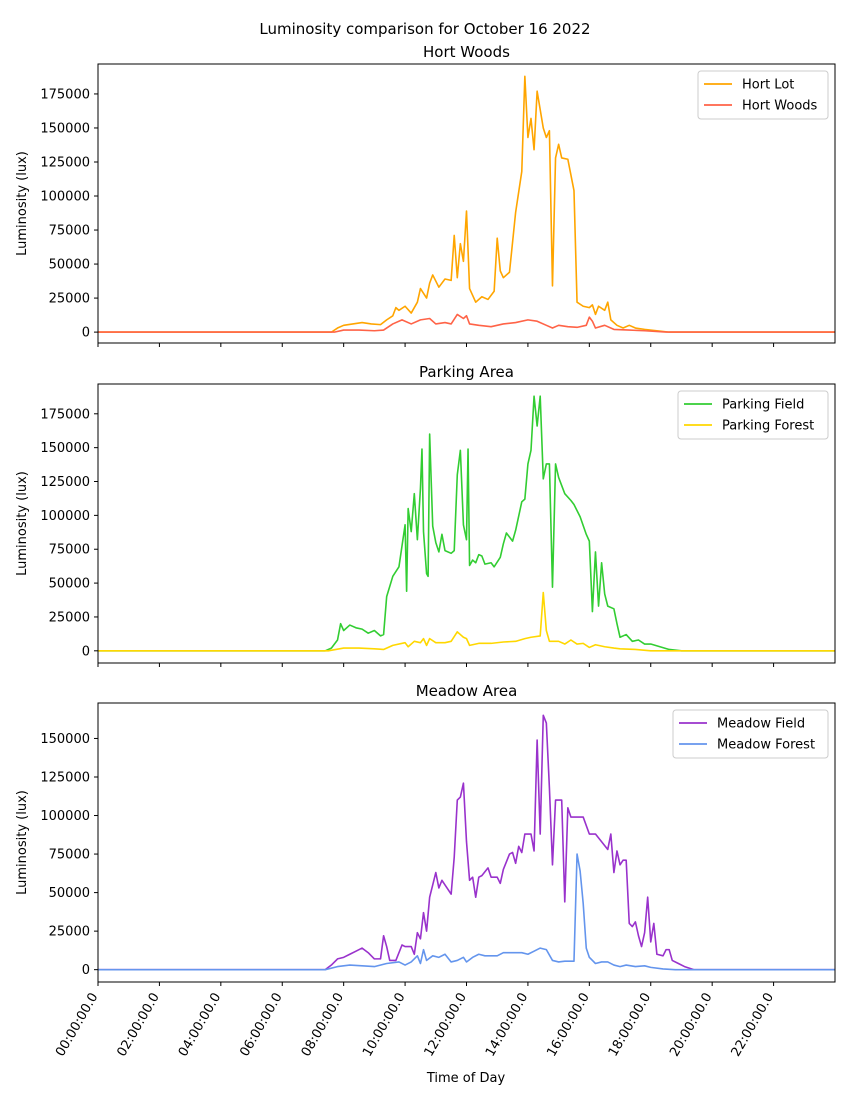 Image resolution: width=850 pixels, height=1104 pixels. I want to click on x-tick-label: 04:00:00.0, so click(200, 1025).